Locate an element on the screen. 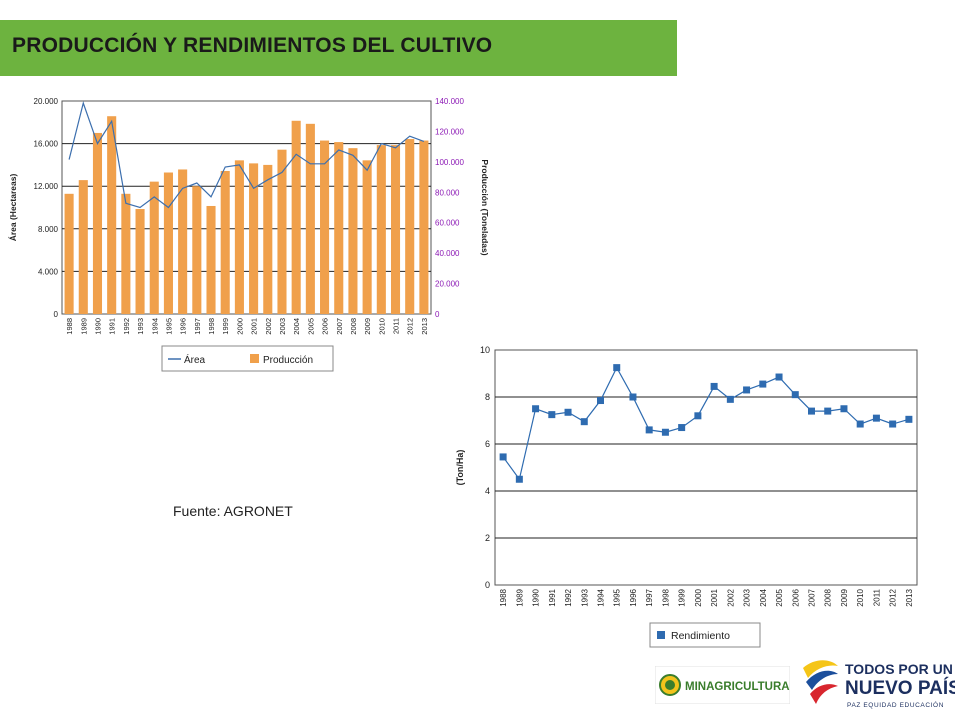  legend-box is located at coordinates (705, 635).